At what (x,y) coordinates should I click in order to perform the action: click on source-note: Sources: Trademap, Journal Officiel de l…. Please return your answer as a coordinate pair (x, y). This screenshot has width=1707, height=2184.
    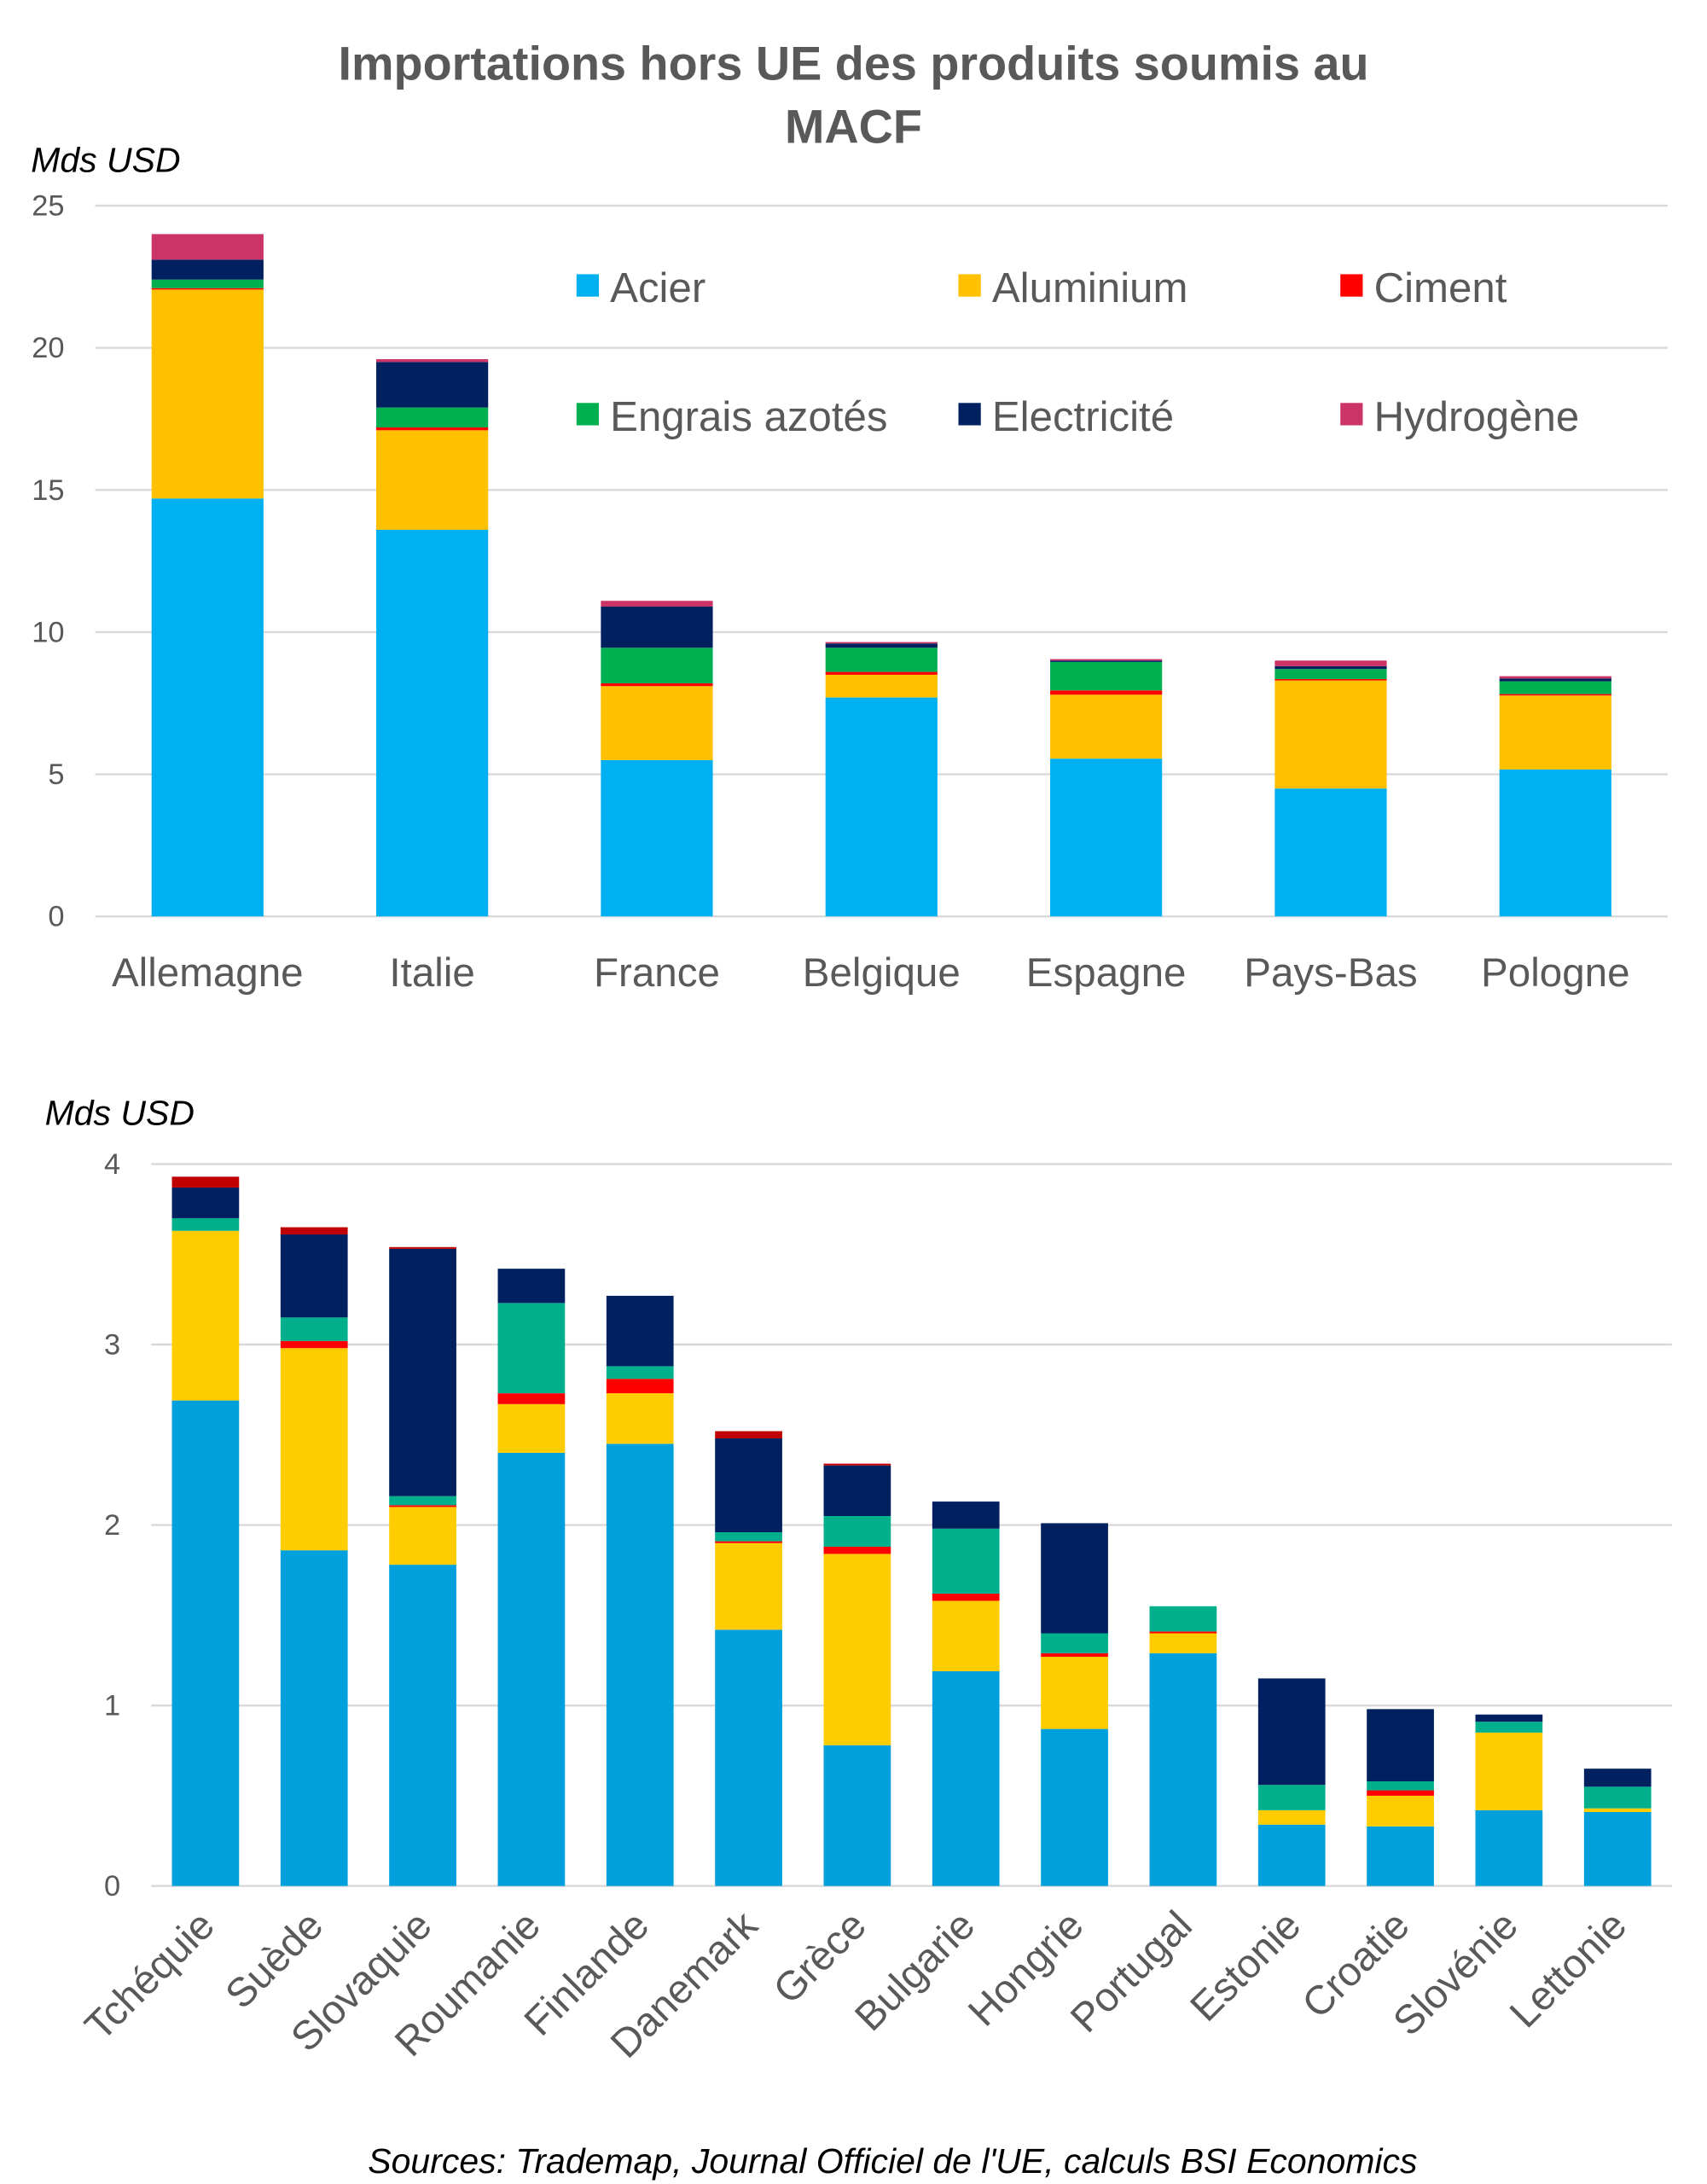
    Looking at the image, I should click on (893, 2161).